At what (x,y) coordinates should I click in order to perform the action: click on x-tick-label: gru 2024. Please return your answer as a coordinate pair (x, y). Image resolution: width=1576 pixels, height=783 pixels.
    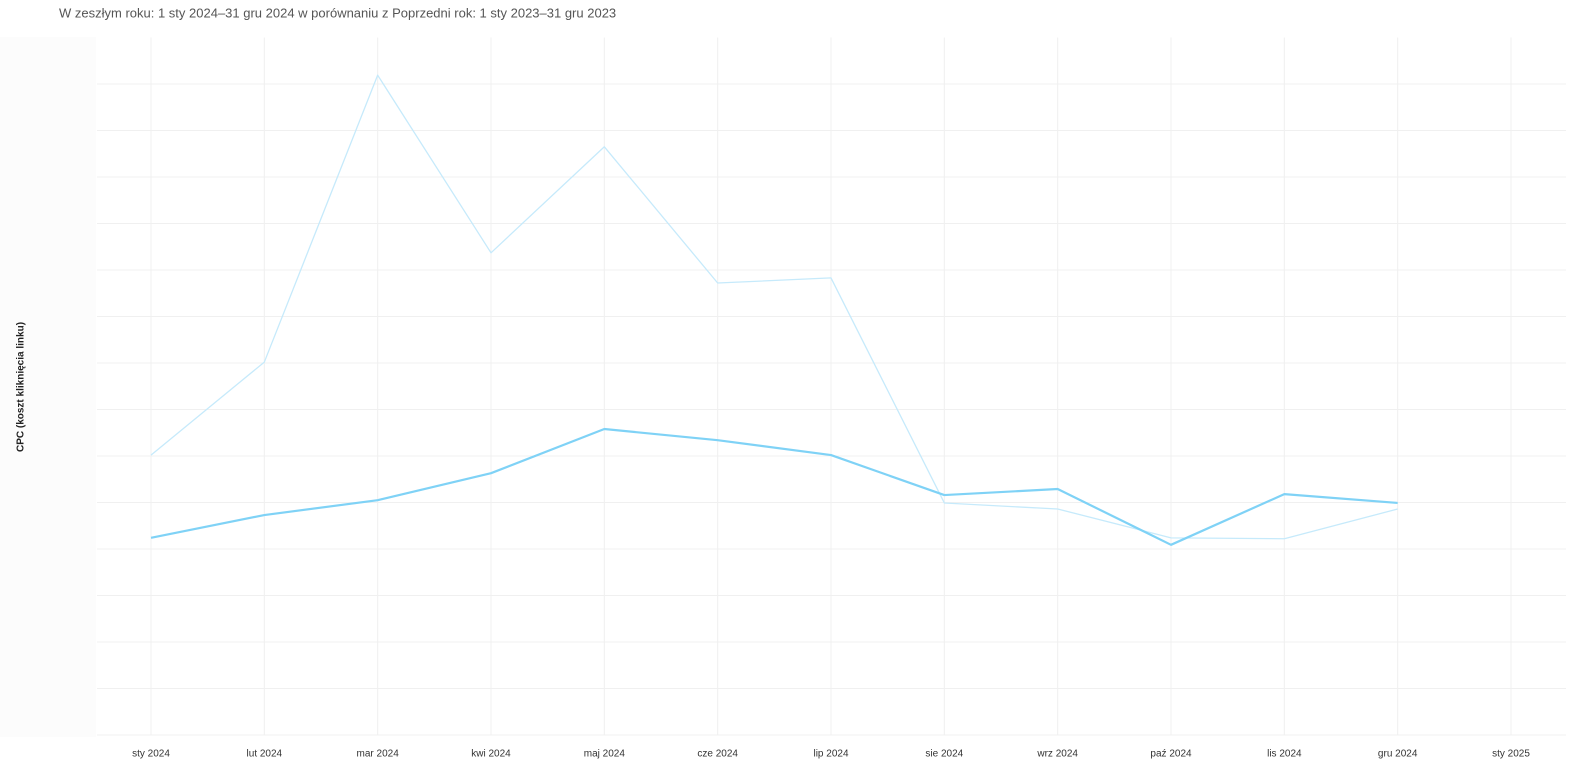
    Looking at the image, I should click on (1398, 754).